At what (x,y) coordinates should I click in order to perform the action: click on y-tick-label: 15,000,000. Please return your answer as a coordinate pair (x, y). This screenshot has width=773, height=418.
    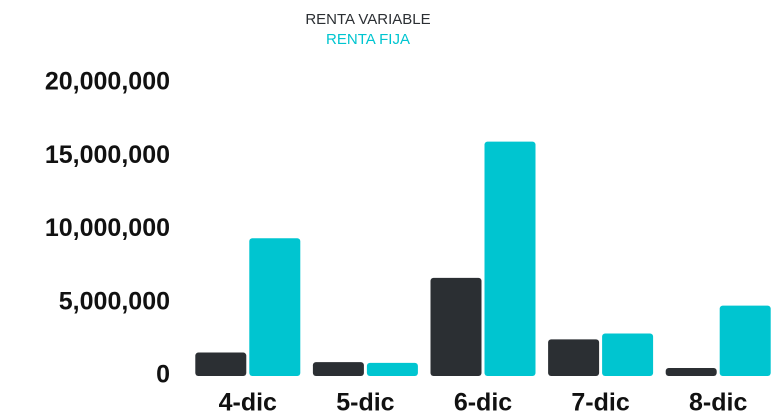
    Looking at the image, I should click on (107, 155).